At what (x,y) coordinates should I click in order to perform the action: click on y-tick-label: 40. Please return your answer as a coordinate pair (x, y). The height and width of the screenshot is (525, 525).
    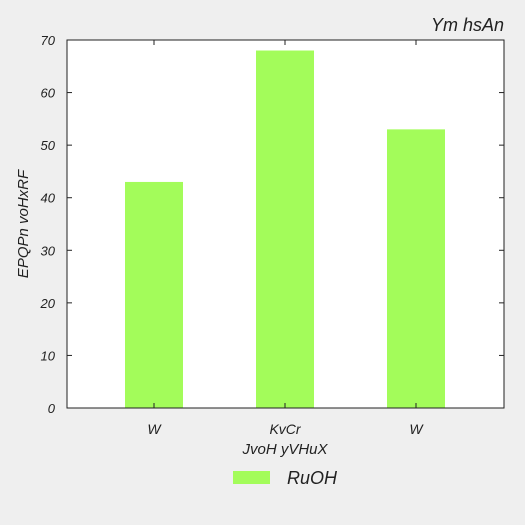
    Looking at the image, I should click on (48, 198).